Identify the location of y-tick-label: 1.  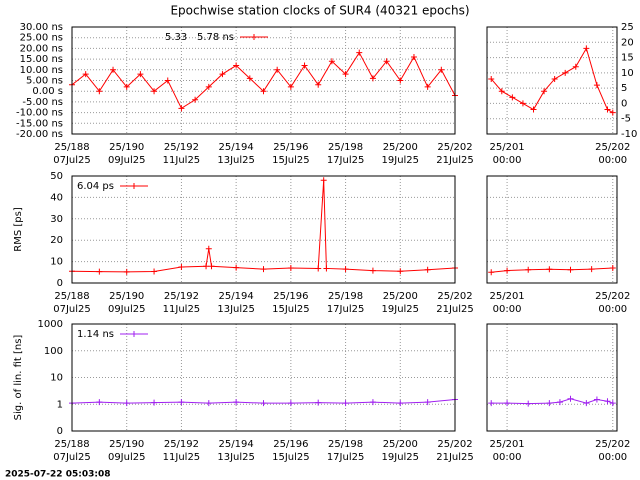
(60, 404).